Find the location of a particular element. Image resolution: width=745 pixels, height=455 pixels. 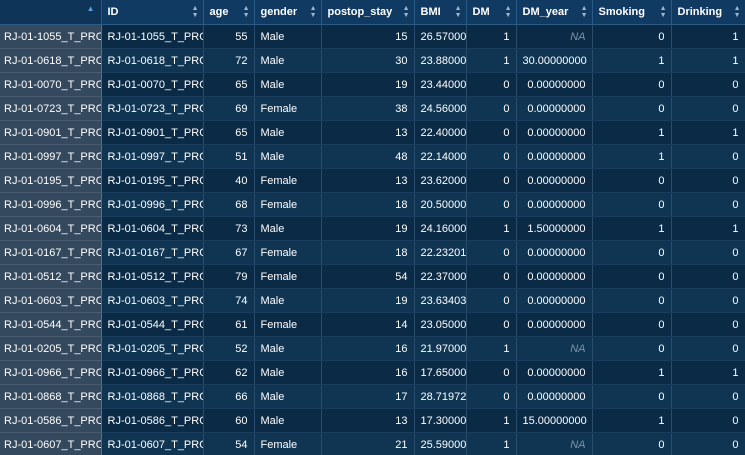

row-name-cell: RJ-01-1055_T_PRO is located at coordinates (51, 36).